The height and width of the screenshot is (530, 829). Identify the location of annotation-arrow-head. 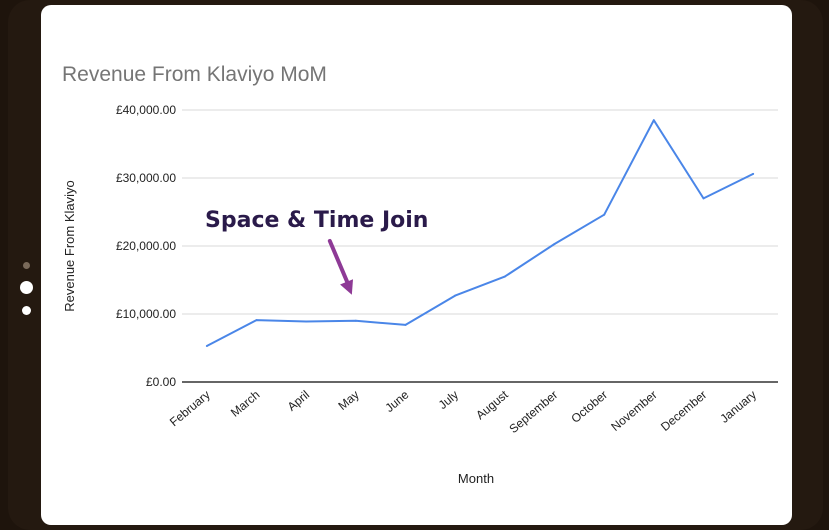
(347, 287).